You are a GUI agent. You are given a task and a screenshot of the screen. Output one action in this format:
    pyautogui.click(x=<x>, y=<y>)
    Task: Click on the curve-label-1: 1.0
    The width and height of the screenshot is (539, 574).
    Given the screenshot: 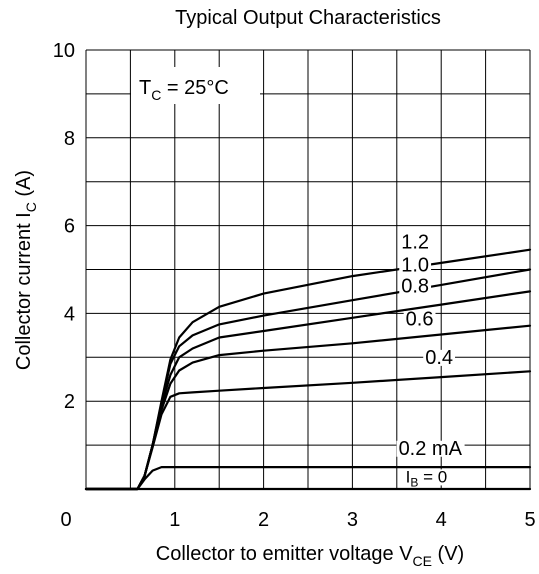 What is the action you would take?
    pyautogui.click(x=415, y=266)
    